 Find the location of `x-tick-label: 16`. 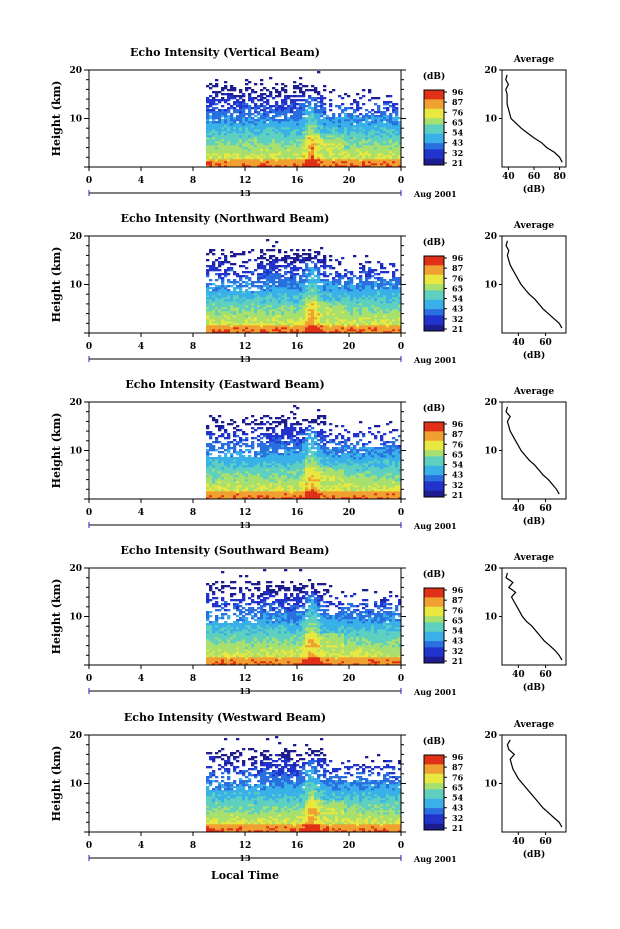

x-tick-label: 16 is located at coordinates (297, 846).